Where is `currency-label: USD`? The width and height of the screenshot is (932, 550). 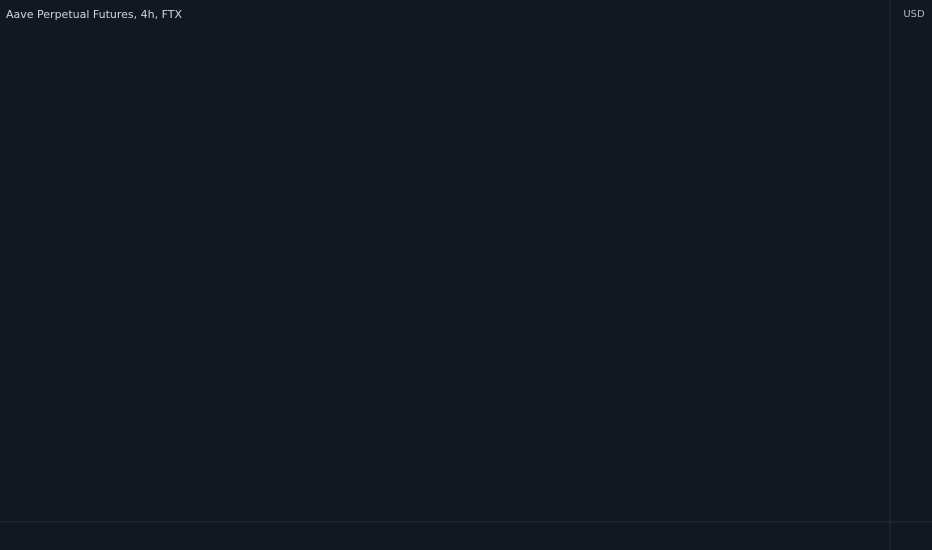
currency-label: USD is located at coordinates (914, 14).